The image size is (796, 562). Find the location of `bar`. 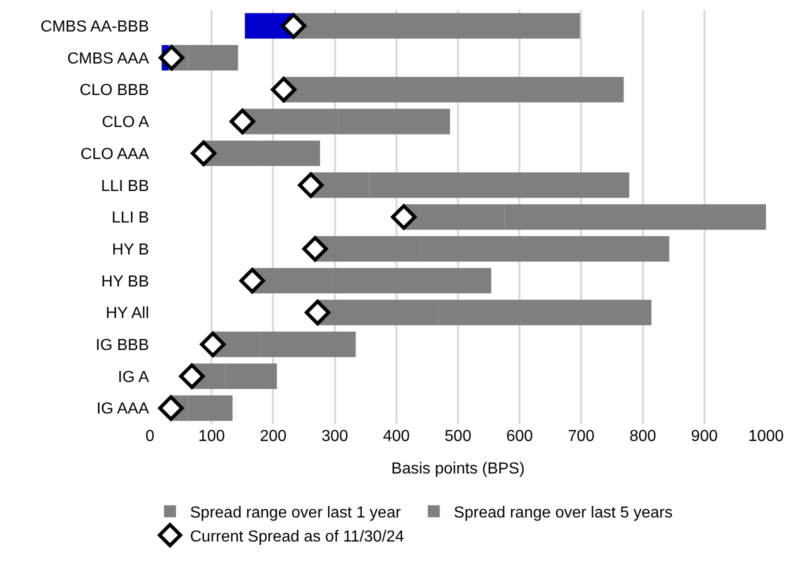

bar is located at coordinates (437, 26).